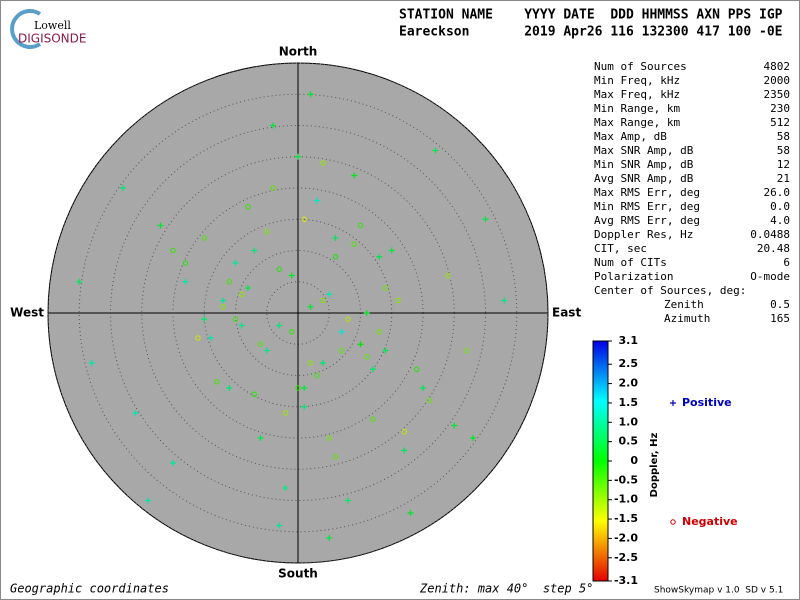 Image resolution: width=800 pixels, height=600 pixels. What do you see at coordinates (773, 248) in the screenshot?
I see `stat-value: 20.48` at bounding box center [773, 248].